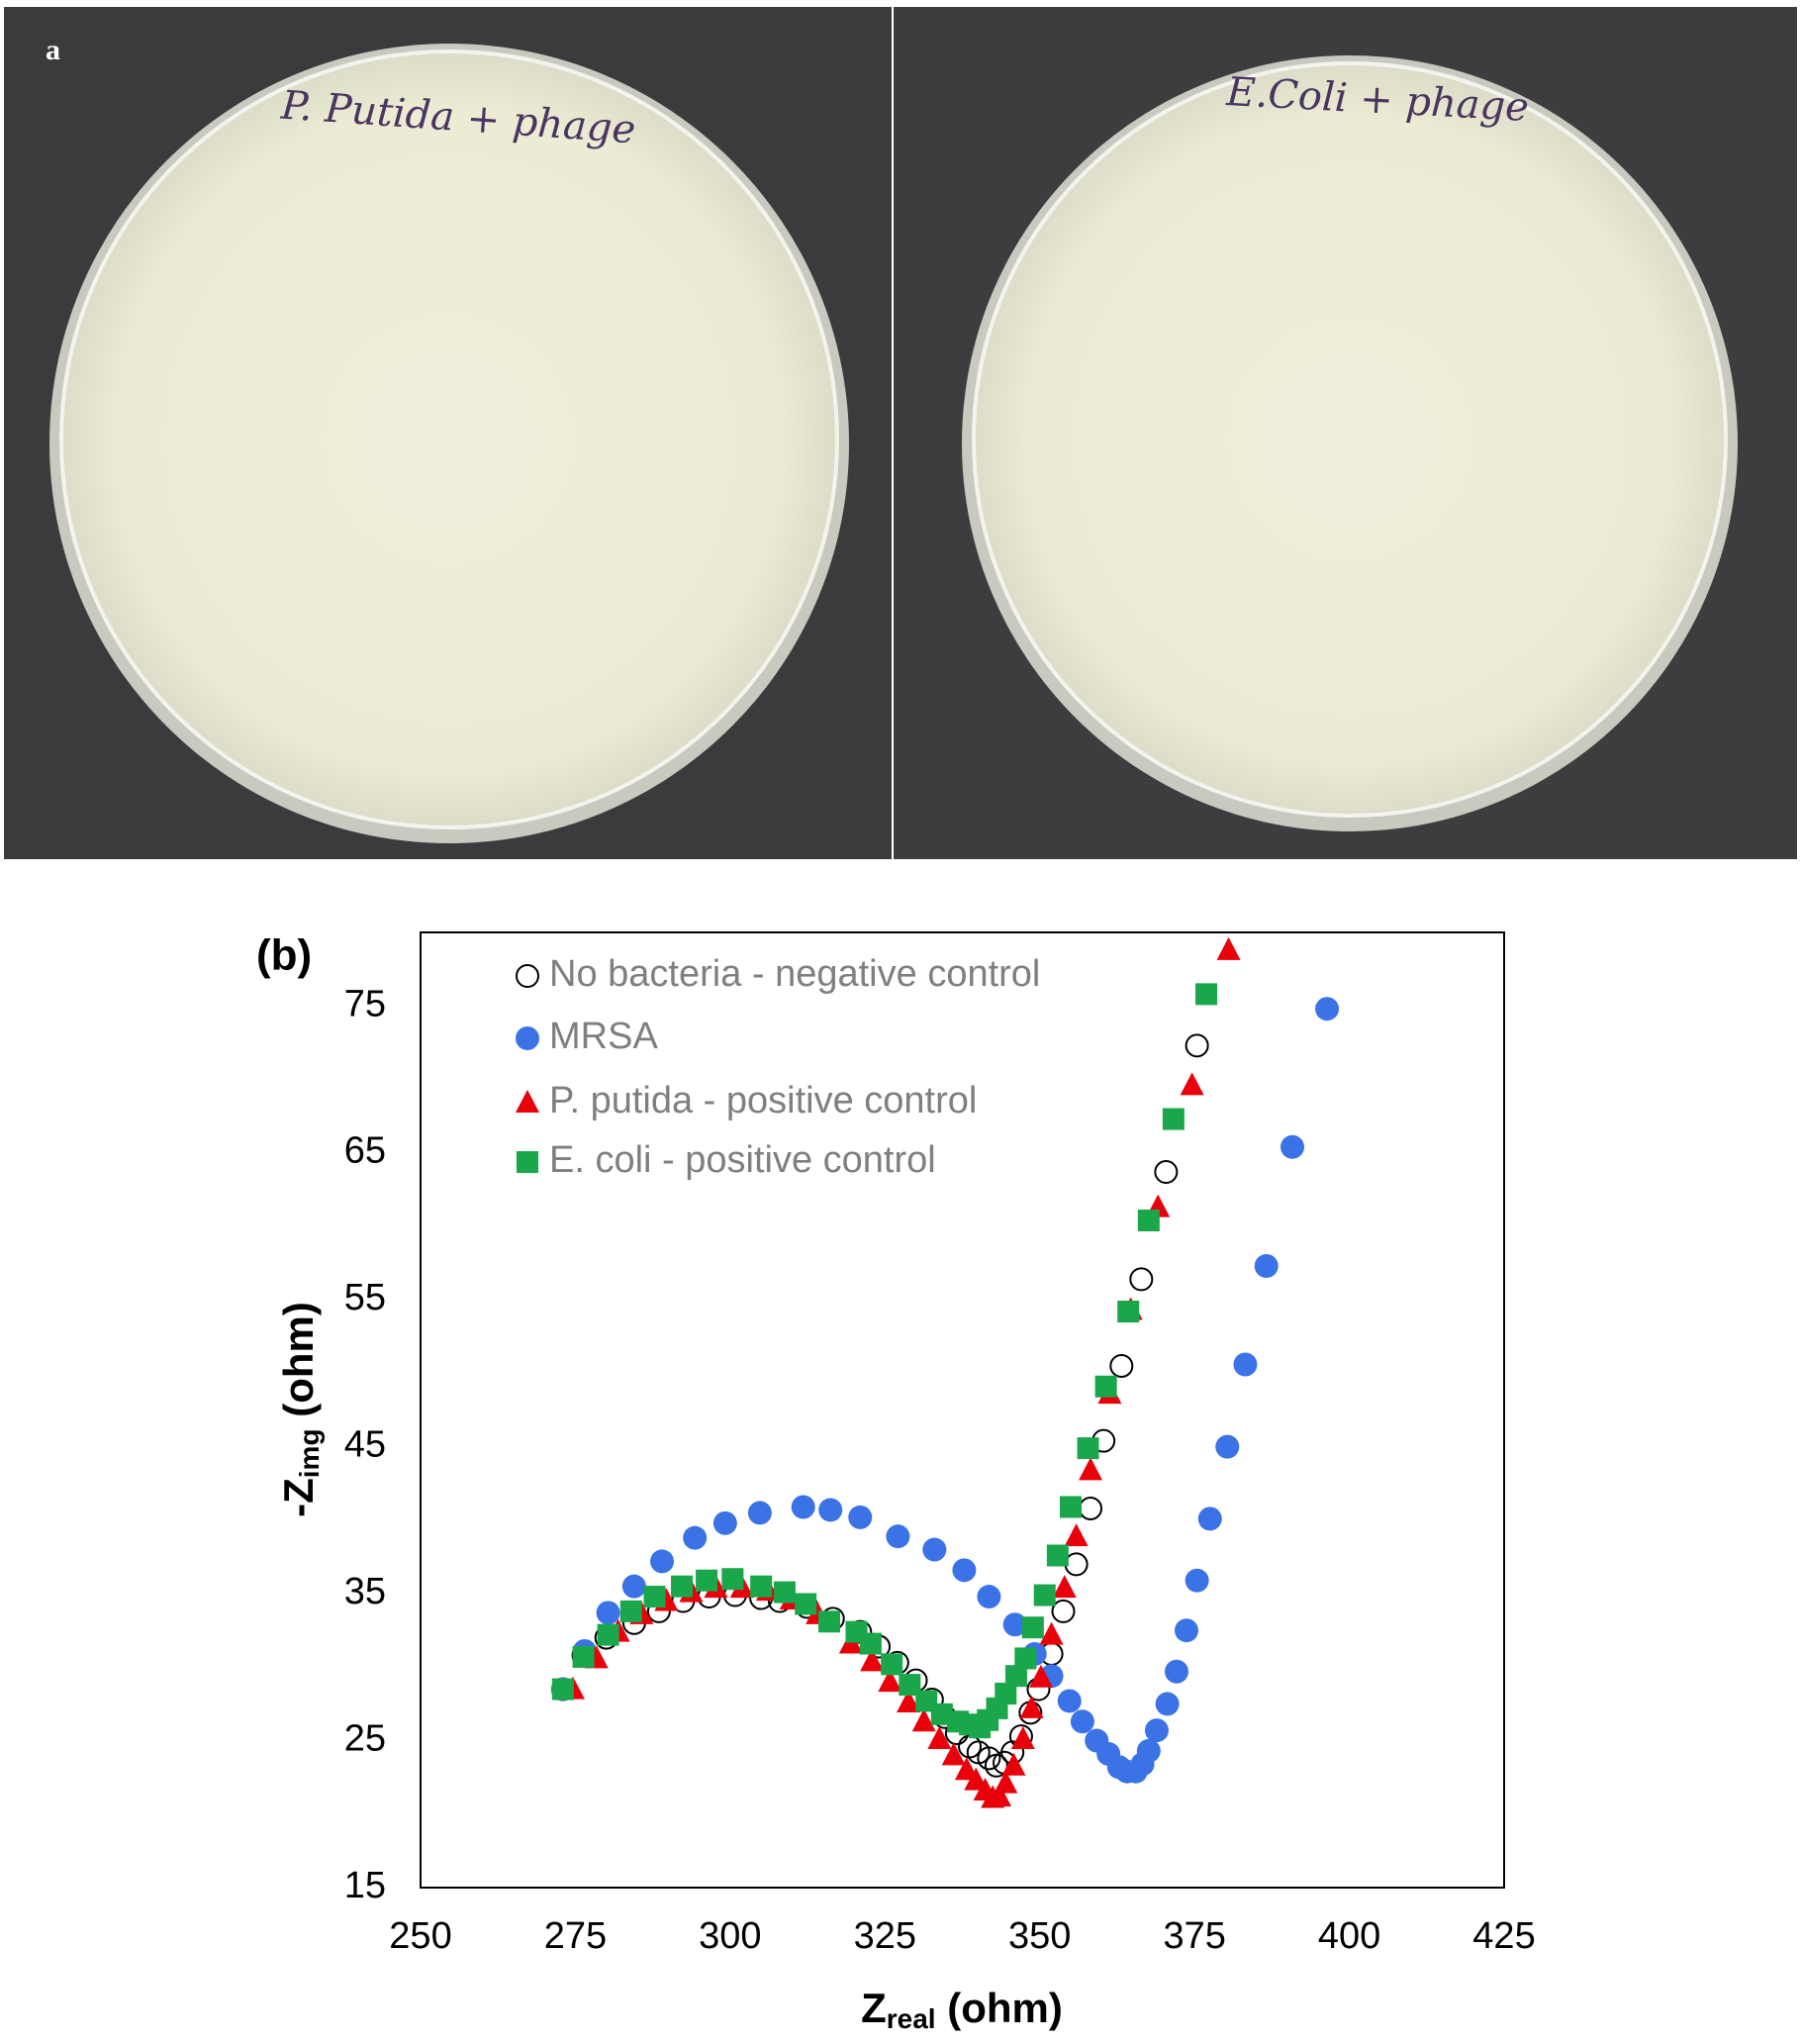 Image resolution: width=1801 pixels, height=2044 pixels. Describe the element at coordinates (763, 1100) in the screenshot. I see `legend-label: P. putida - positive control` at that location.